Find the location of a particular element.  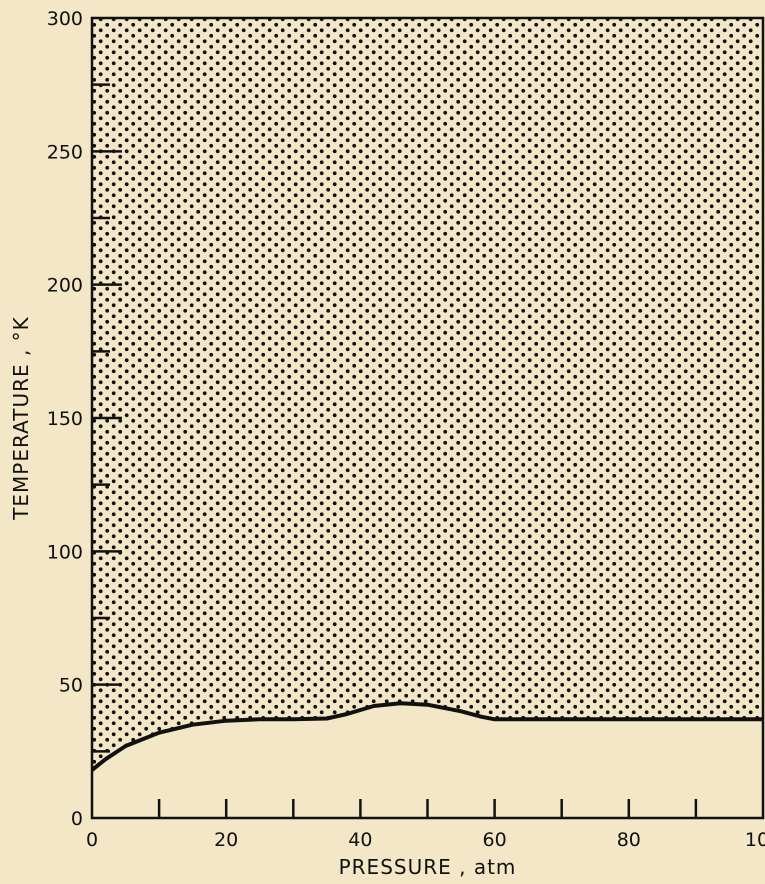

y-tick-label: 250 is located at coordinates (65, 152).